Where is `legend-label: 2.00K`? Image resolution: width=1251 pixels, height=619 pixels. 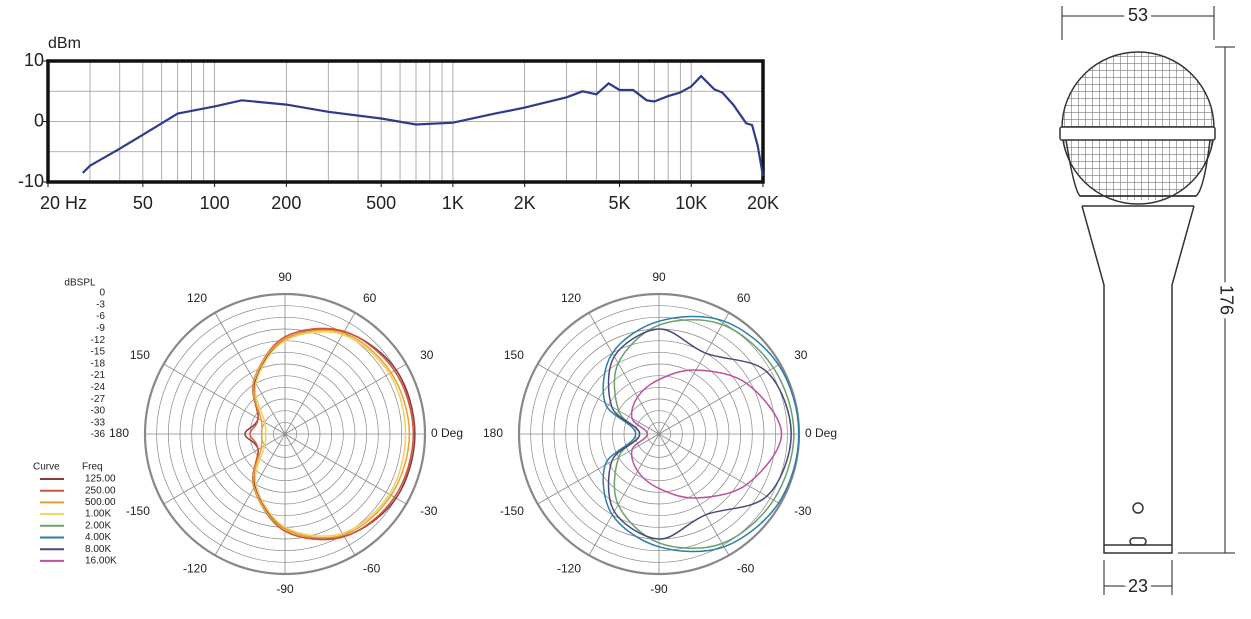
legend-label: 2.00K is located at coordinates (98, 525).